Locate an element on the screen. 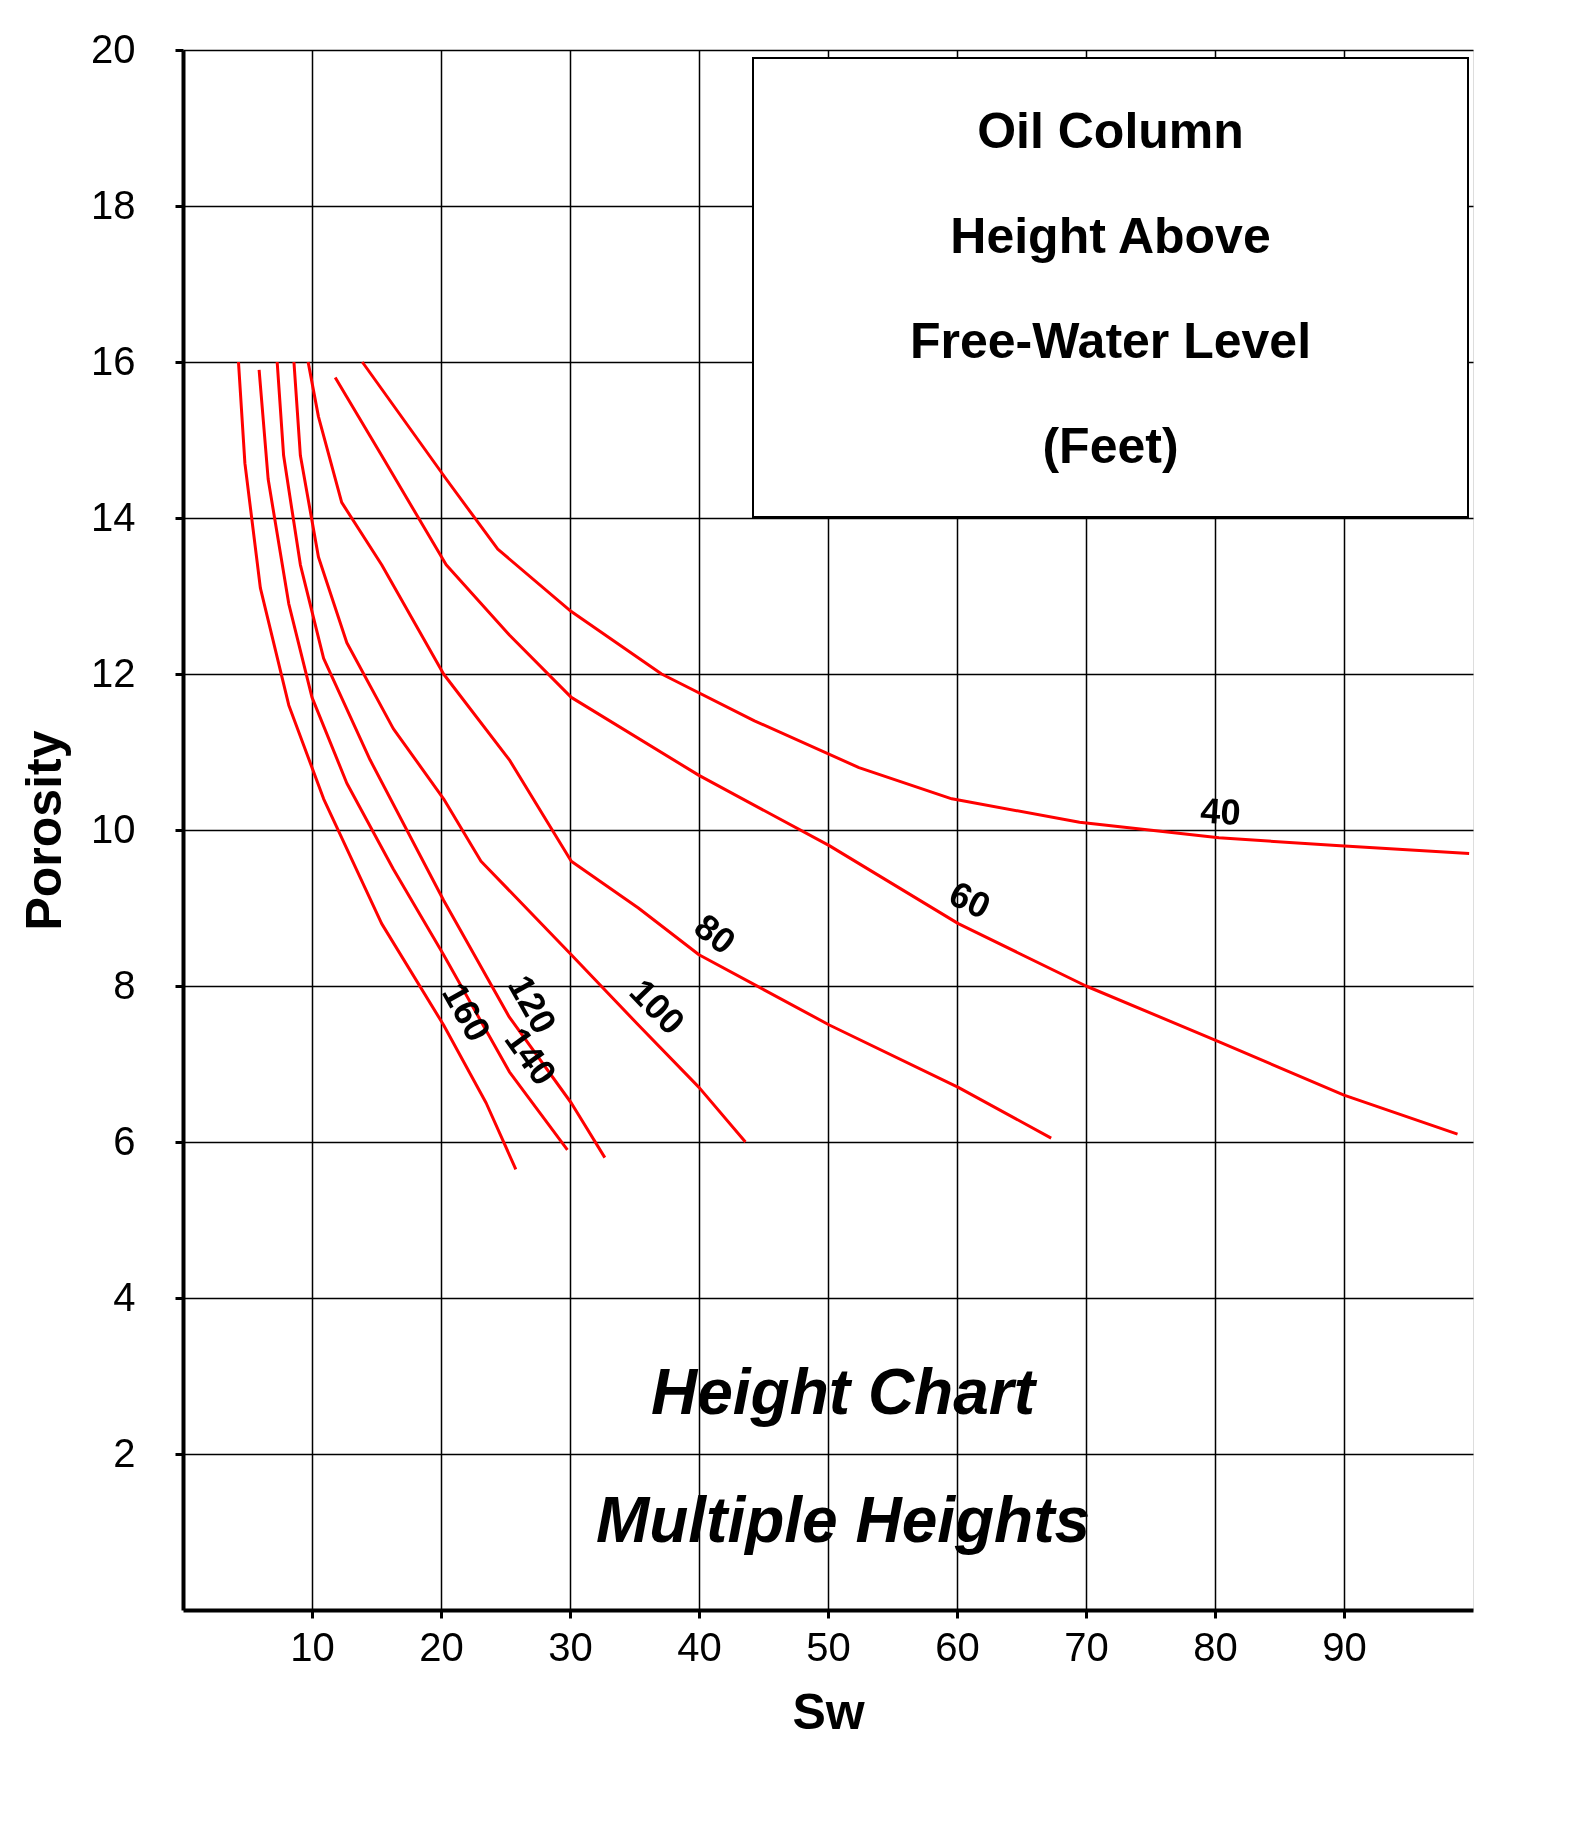 This screenshot has width=1572, height=1825. annotation: 160 is located at coordinates (467, 1012).